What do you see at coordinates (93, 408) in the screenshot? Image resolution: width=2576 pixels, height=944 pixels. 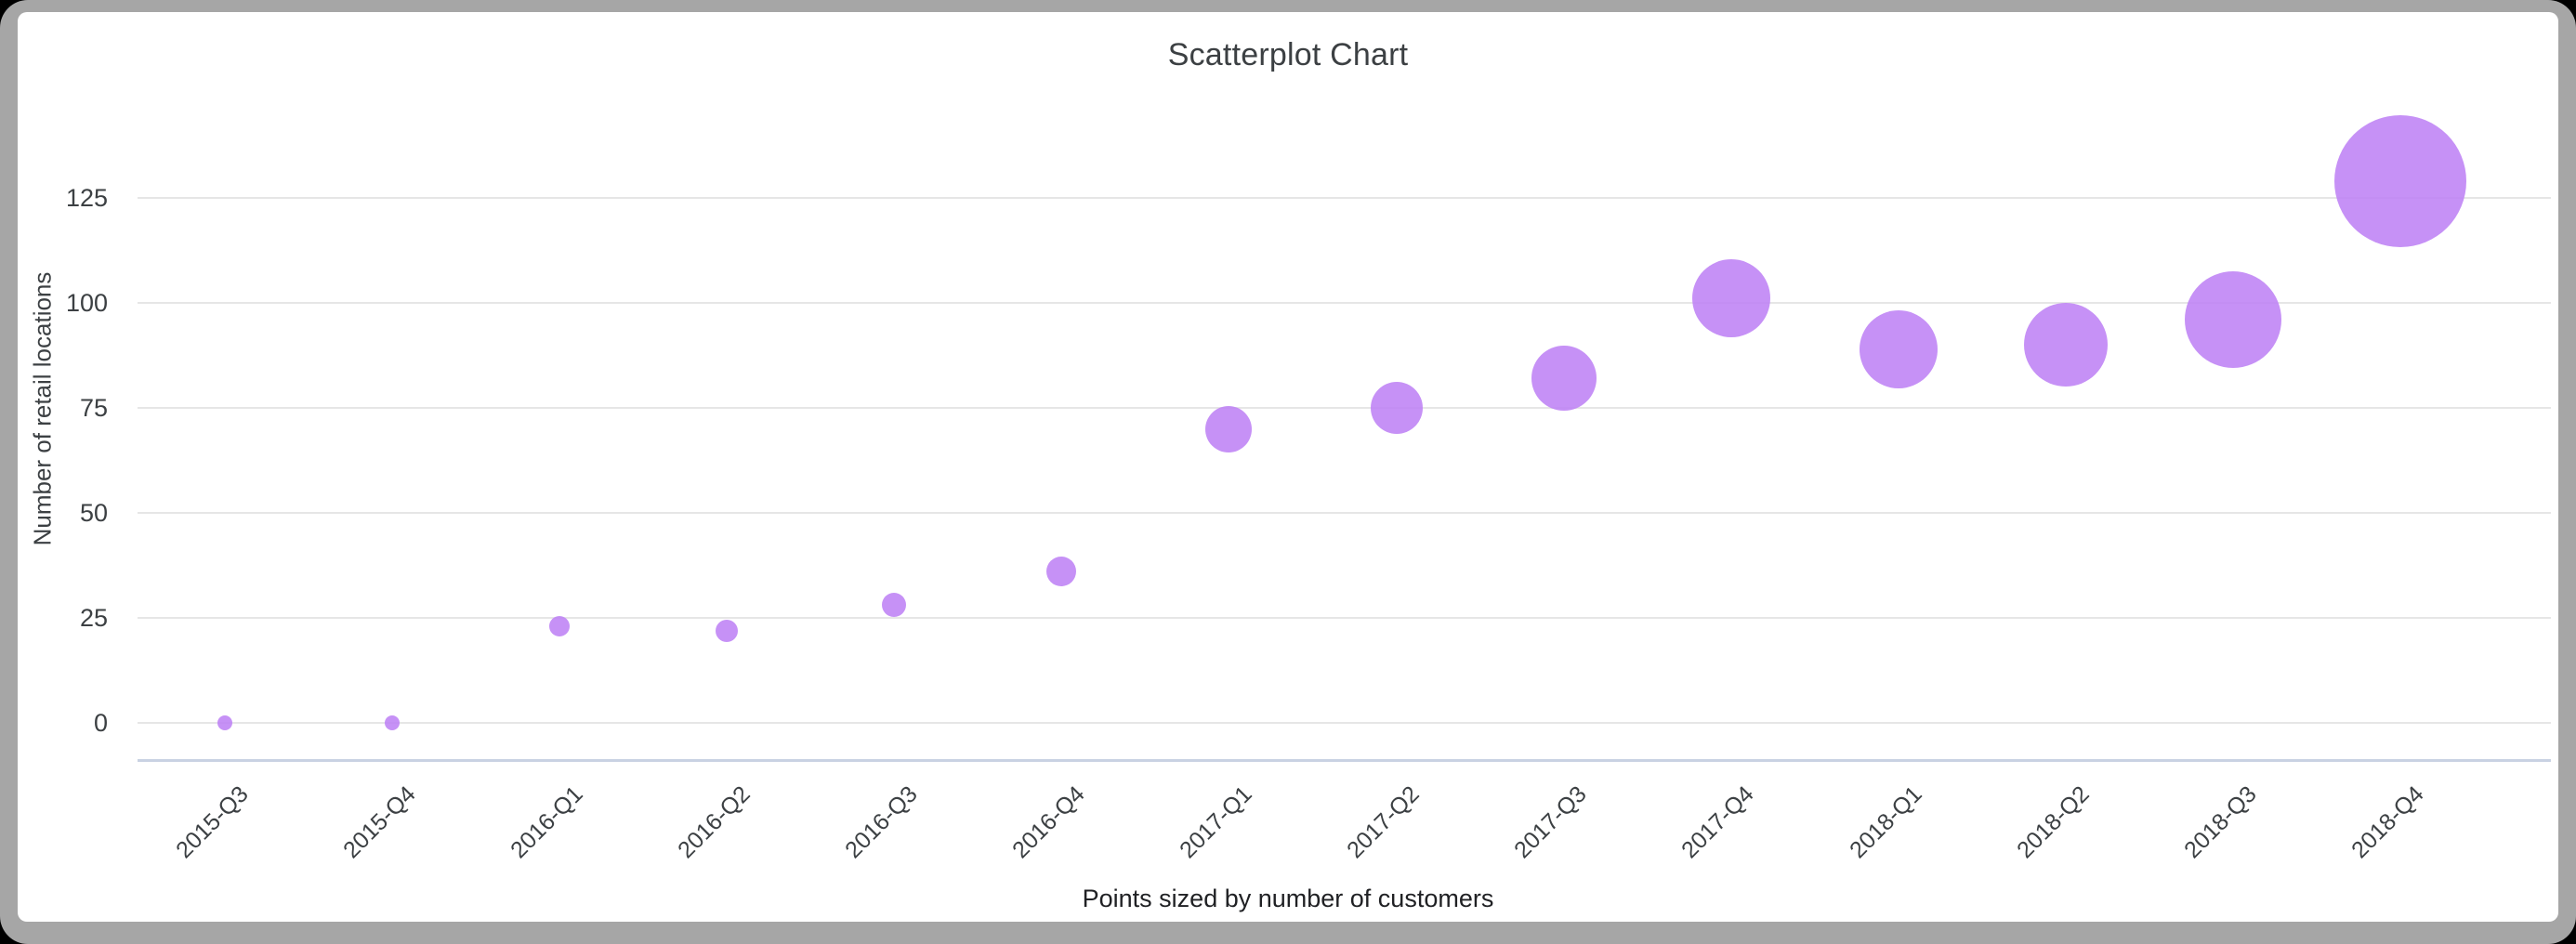 I see `y-tick-label: 75` at bounding box center [93, 408].